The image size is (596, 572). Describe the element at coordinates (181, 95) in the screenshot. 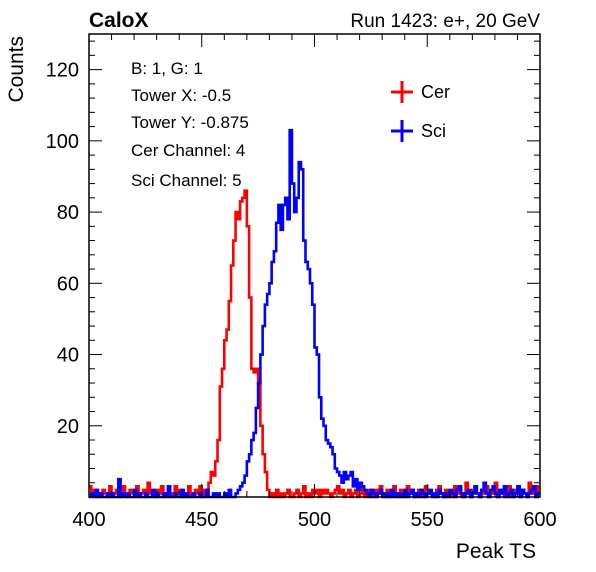

I see `info-line-tower-x: Tower X: -0.5` at that location.